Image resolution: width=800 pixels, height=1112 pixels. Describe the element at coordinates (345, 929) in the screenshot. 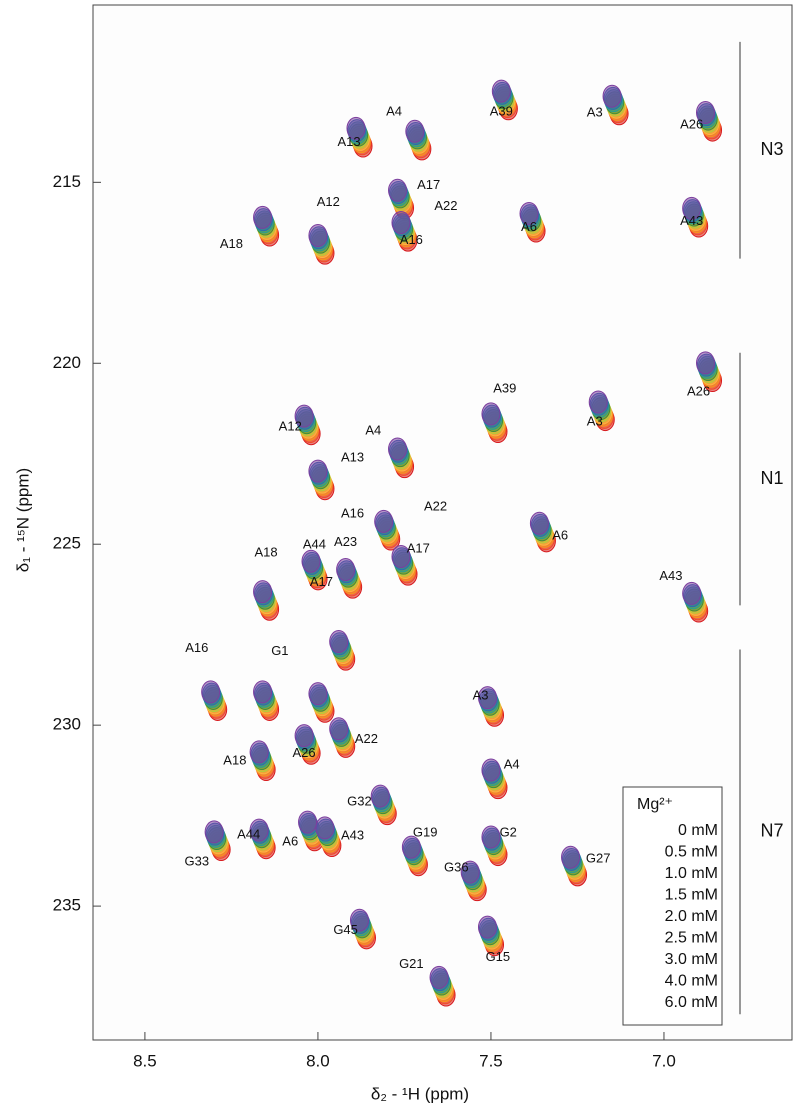

I see `peak-label: G45` at that location.